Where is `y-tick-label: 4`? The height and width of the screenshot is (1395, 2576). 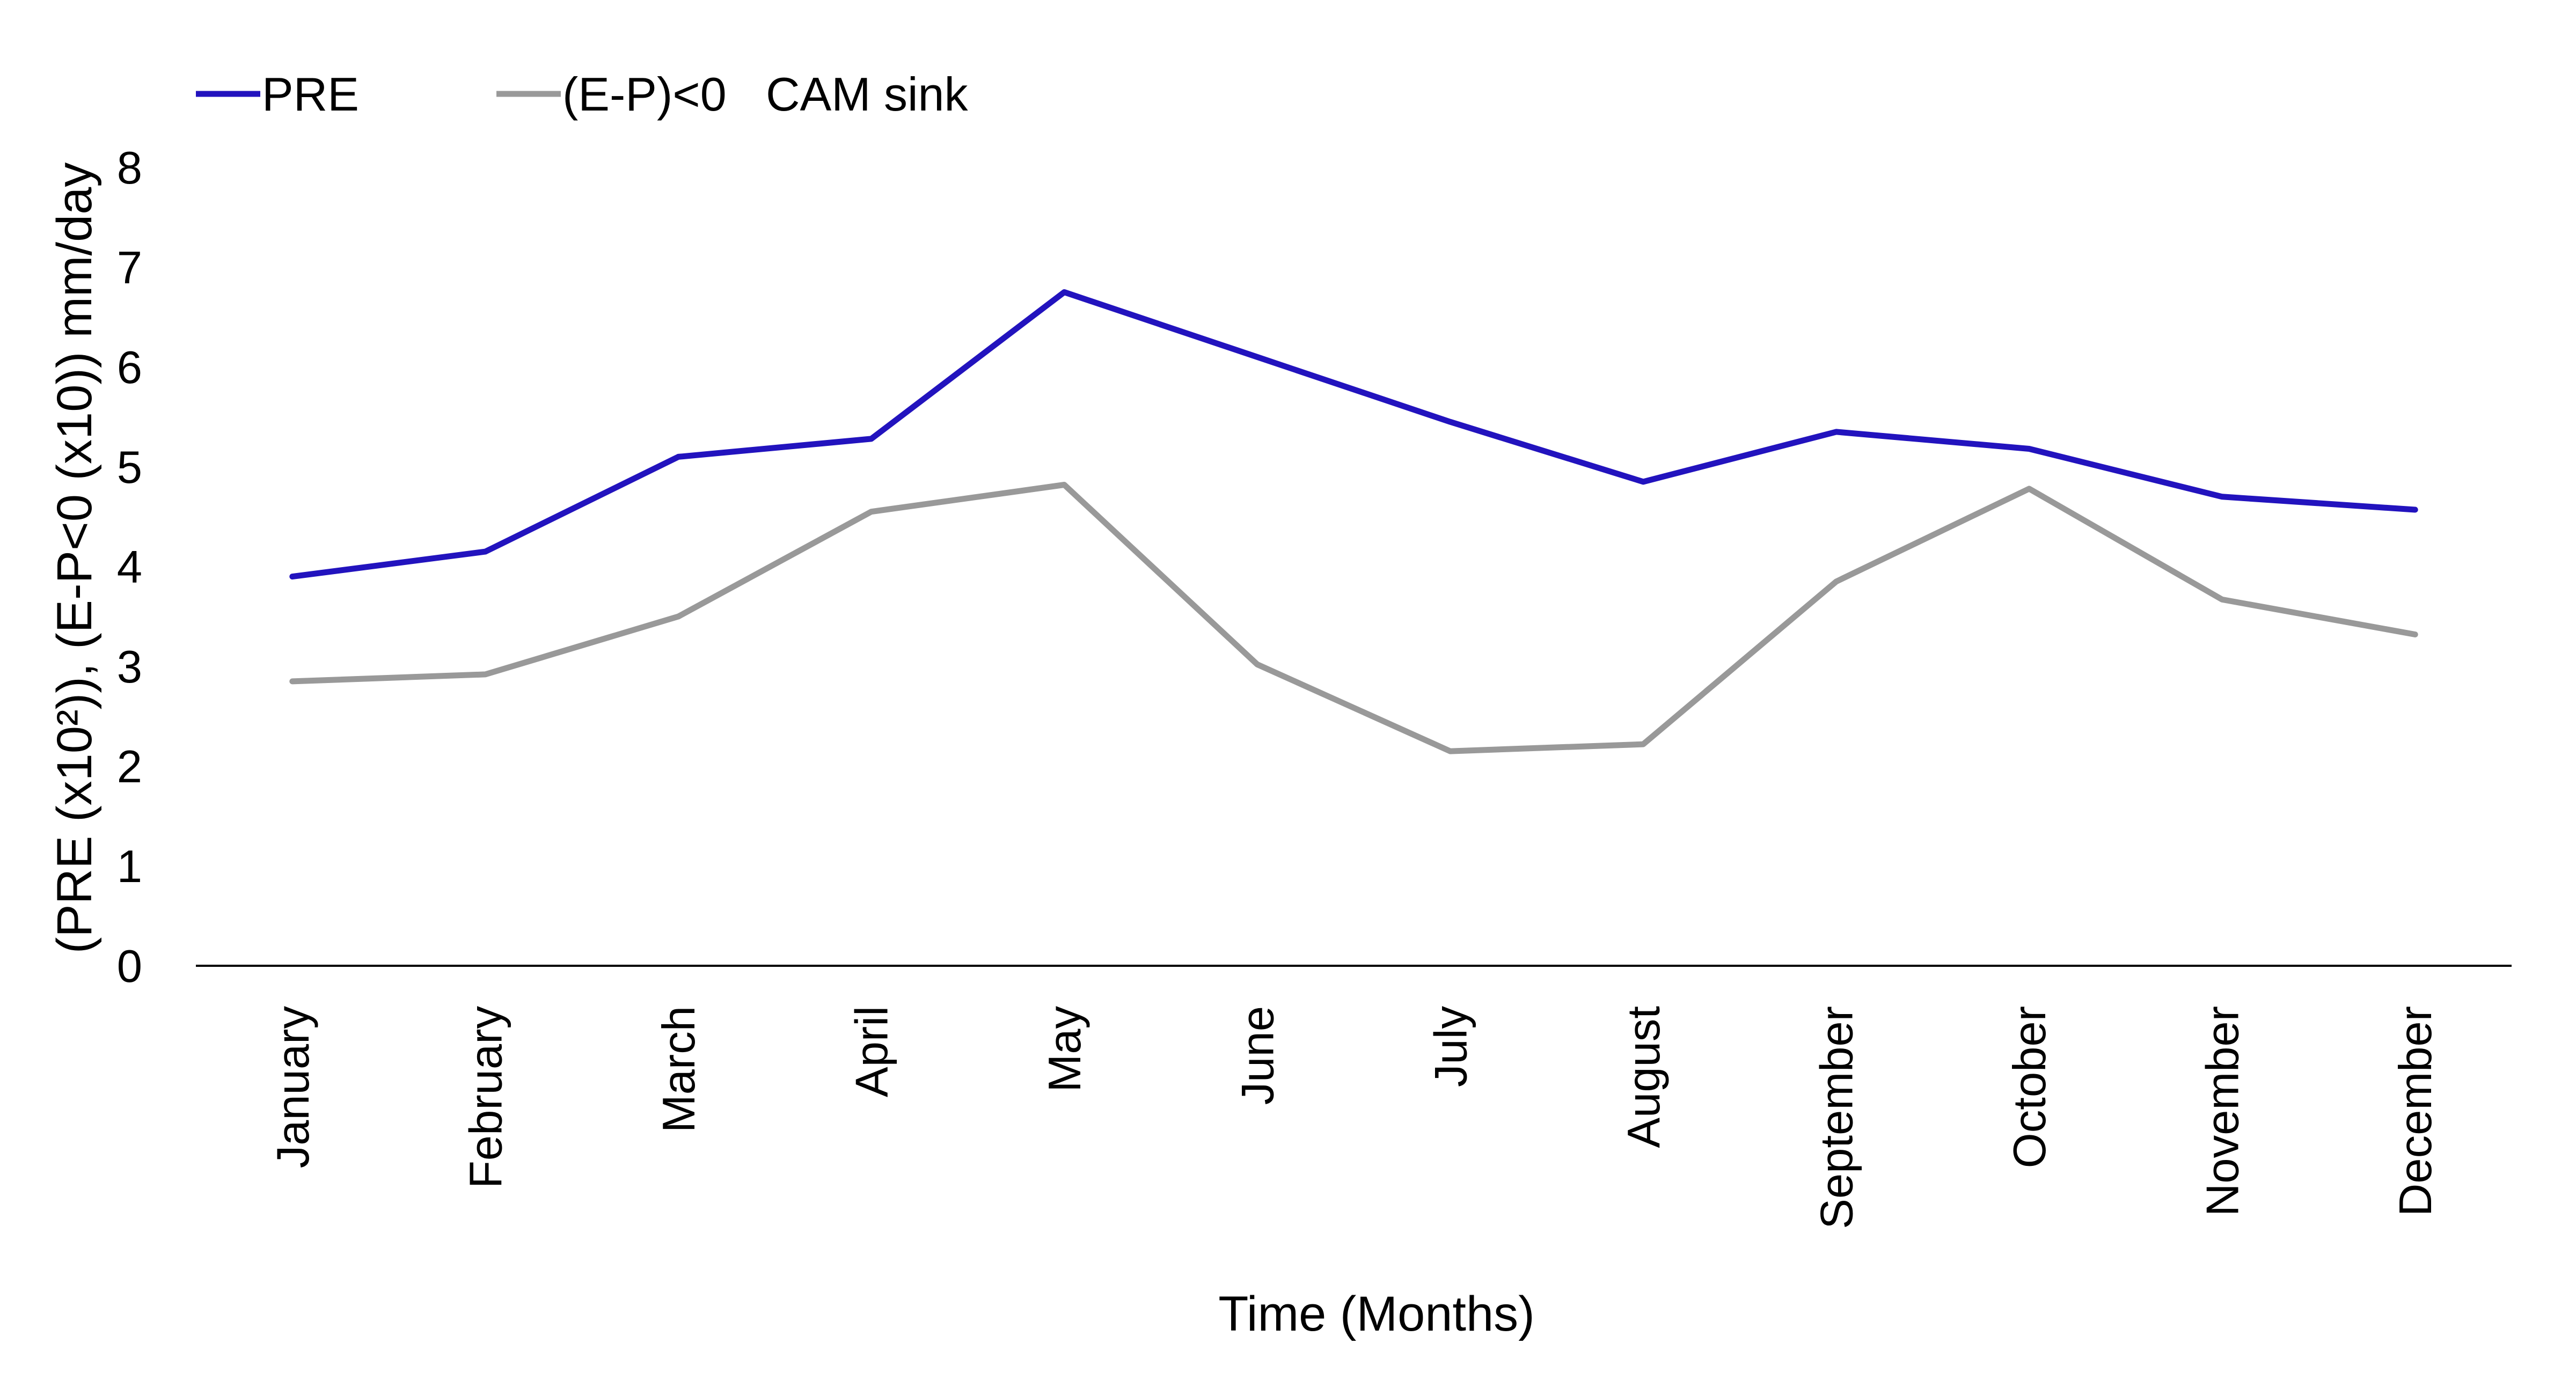
y-tick-label: 4 is located at coordinates (129, 567).